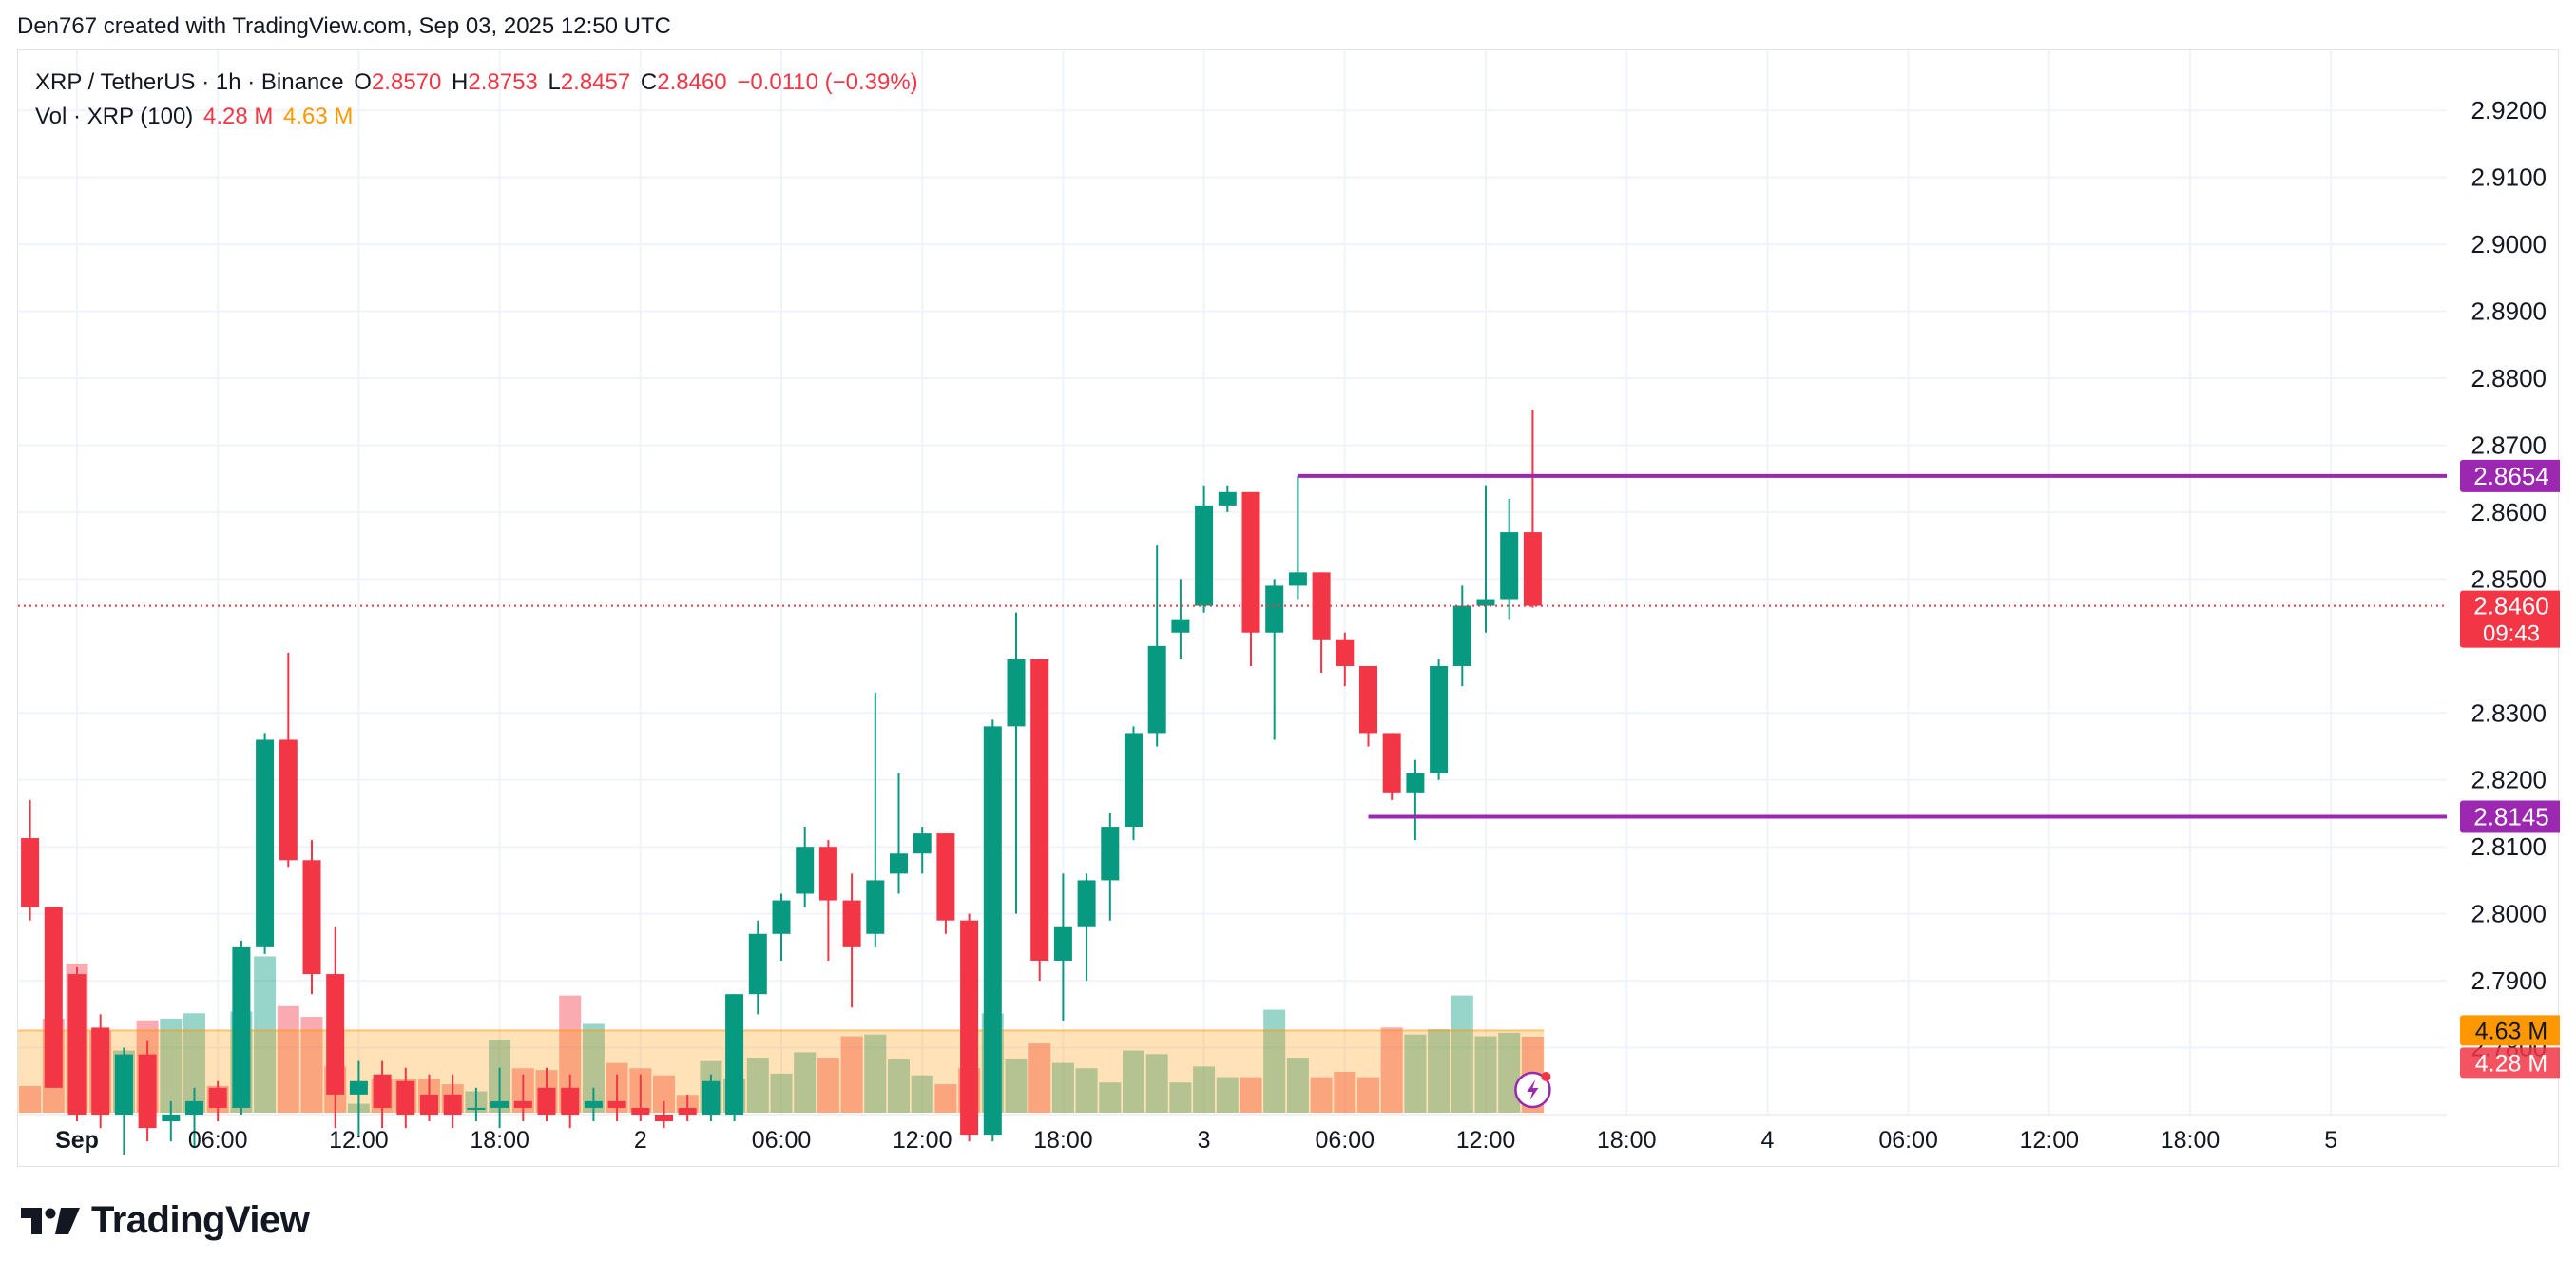 The width and height of the screenshot is (2576, 1279). What do you see at coordinates (2511, 816) in the screenshot?
I see `level-price-label: 2.8145` at bounding box center [2511, 816].